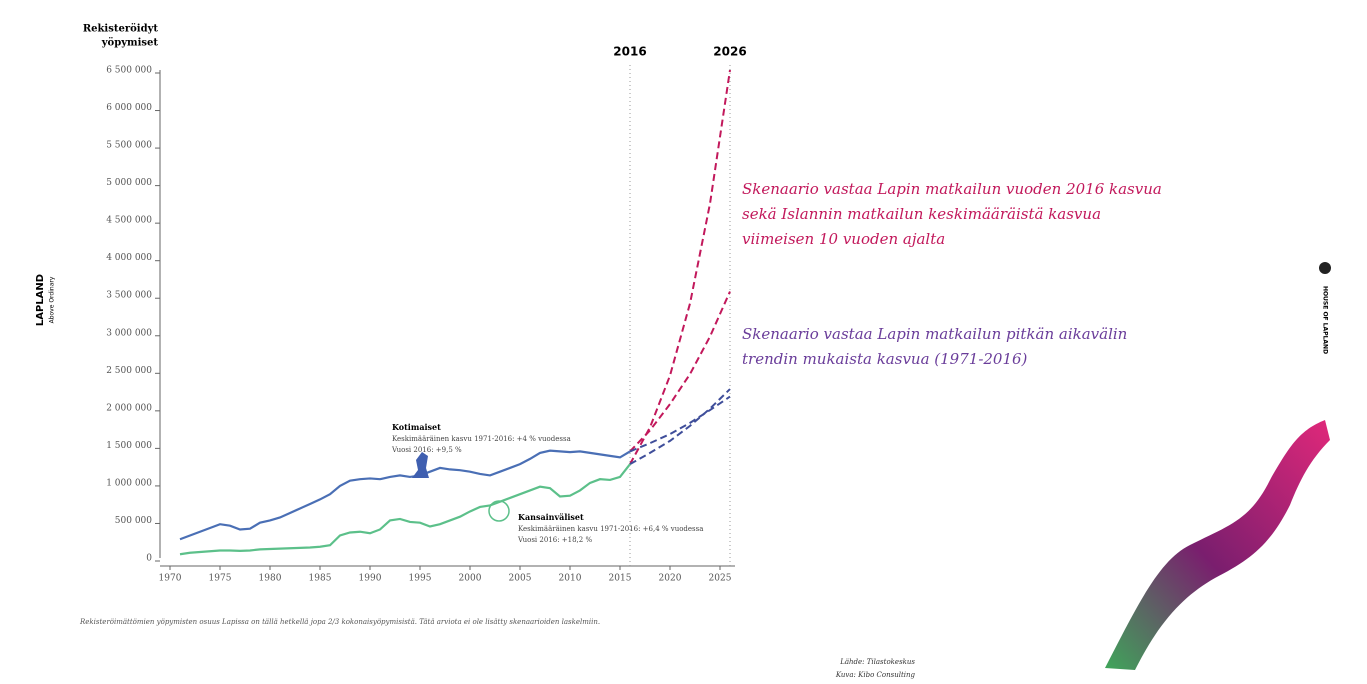 This screenshot has height=684, width=1367. Describe the element at coordinates (1325, 268) in the screenshot. I see `brand-logo` at that location.